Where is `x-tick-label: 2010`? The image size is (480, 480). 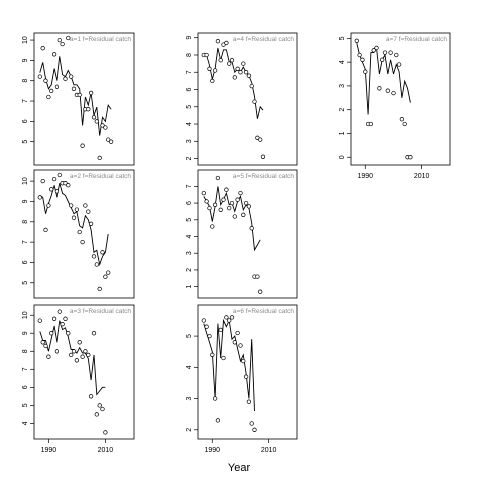
x-tick-label: 2010 is located at coordinates (269, 450).